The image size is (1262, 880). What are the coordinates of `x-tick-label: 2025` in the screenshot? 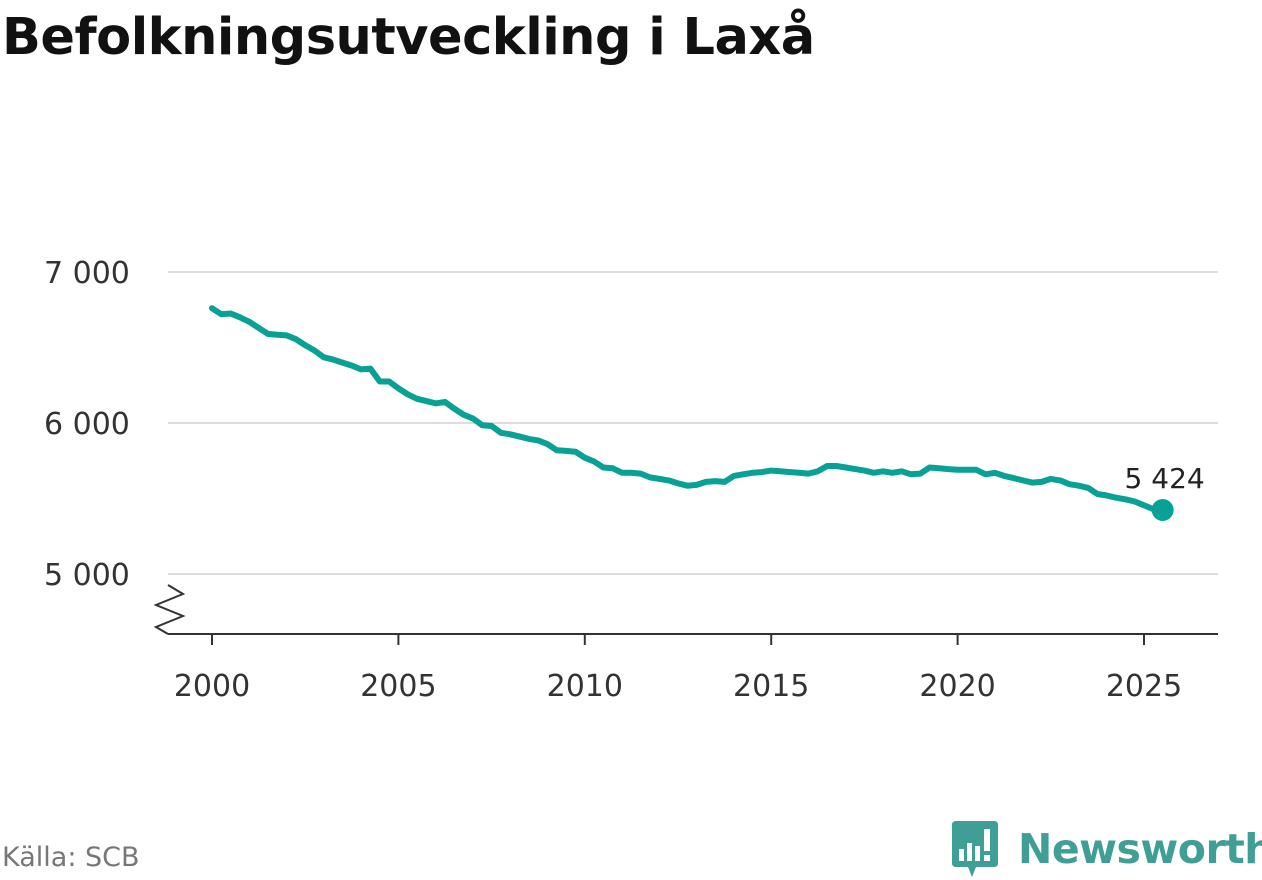 It's located at (1144, 686).